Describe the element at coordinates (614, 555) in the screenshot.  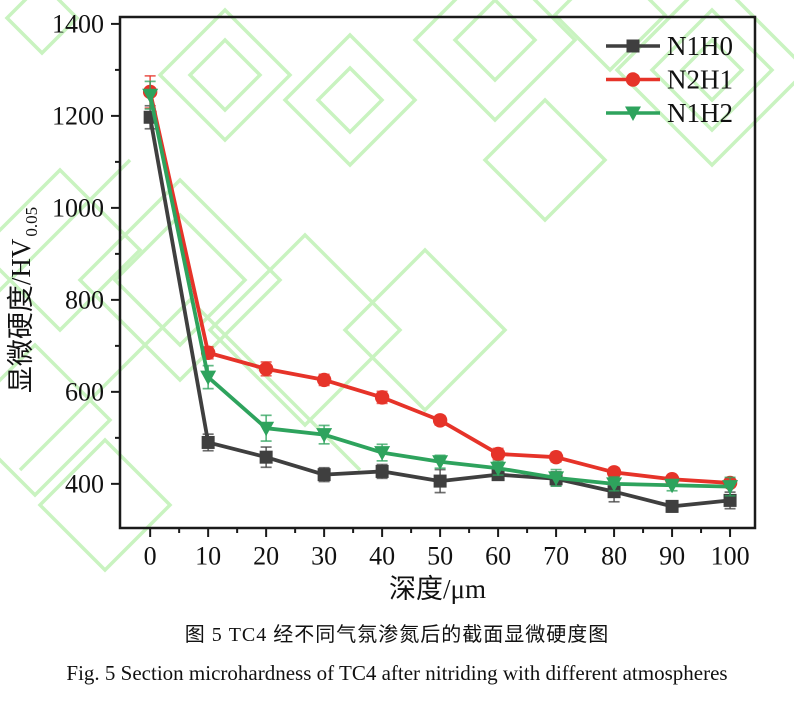
I see `x-tick-label: 80` at that location.